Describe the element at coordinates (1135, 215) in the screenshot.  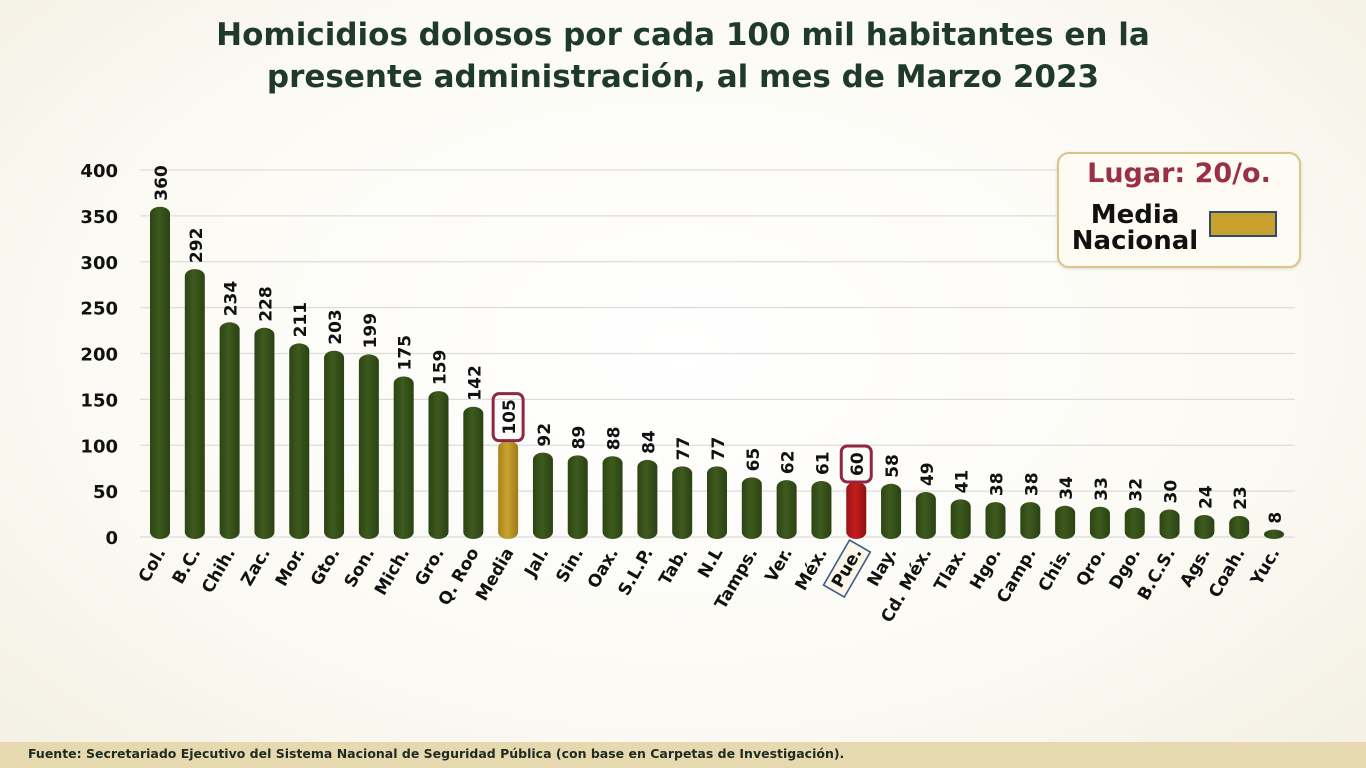
I see `legend-media-line-1: Media` at that location.